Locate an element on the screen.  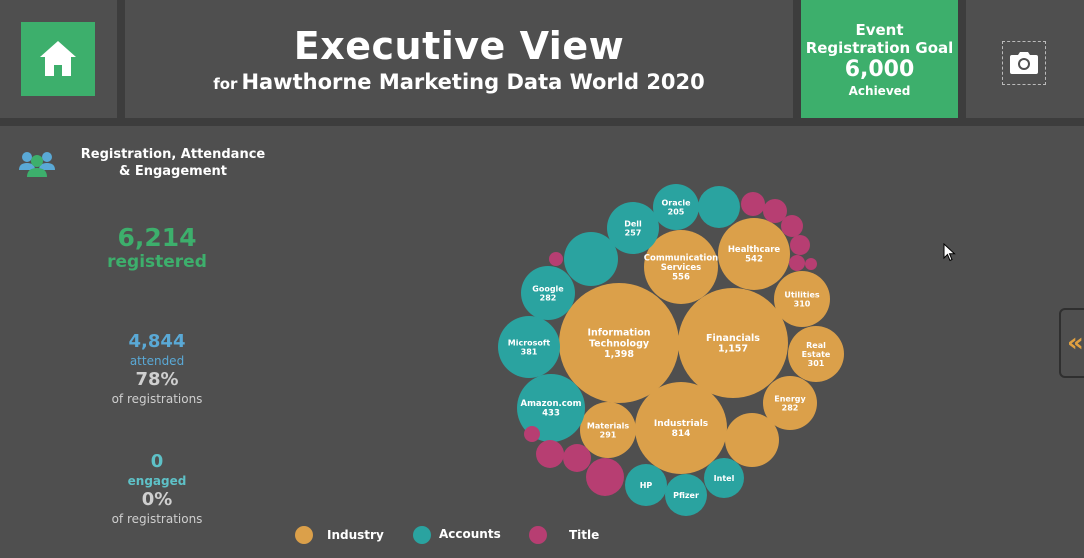
bubble-amazon-com is located at coordinates (551, 408).